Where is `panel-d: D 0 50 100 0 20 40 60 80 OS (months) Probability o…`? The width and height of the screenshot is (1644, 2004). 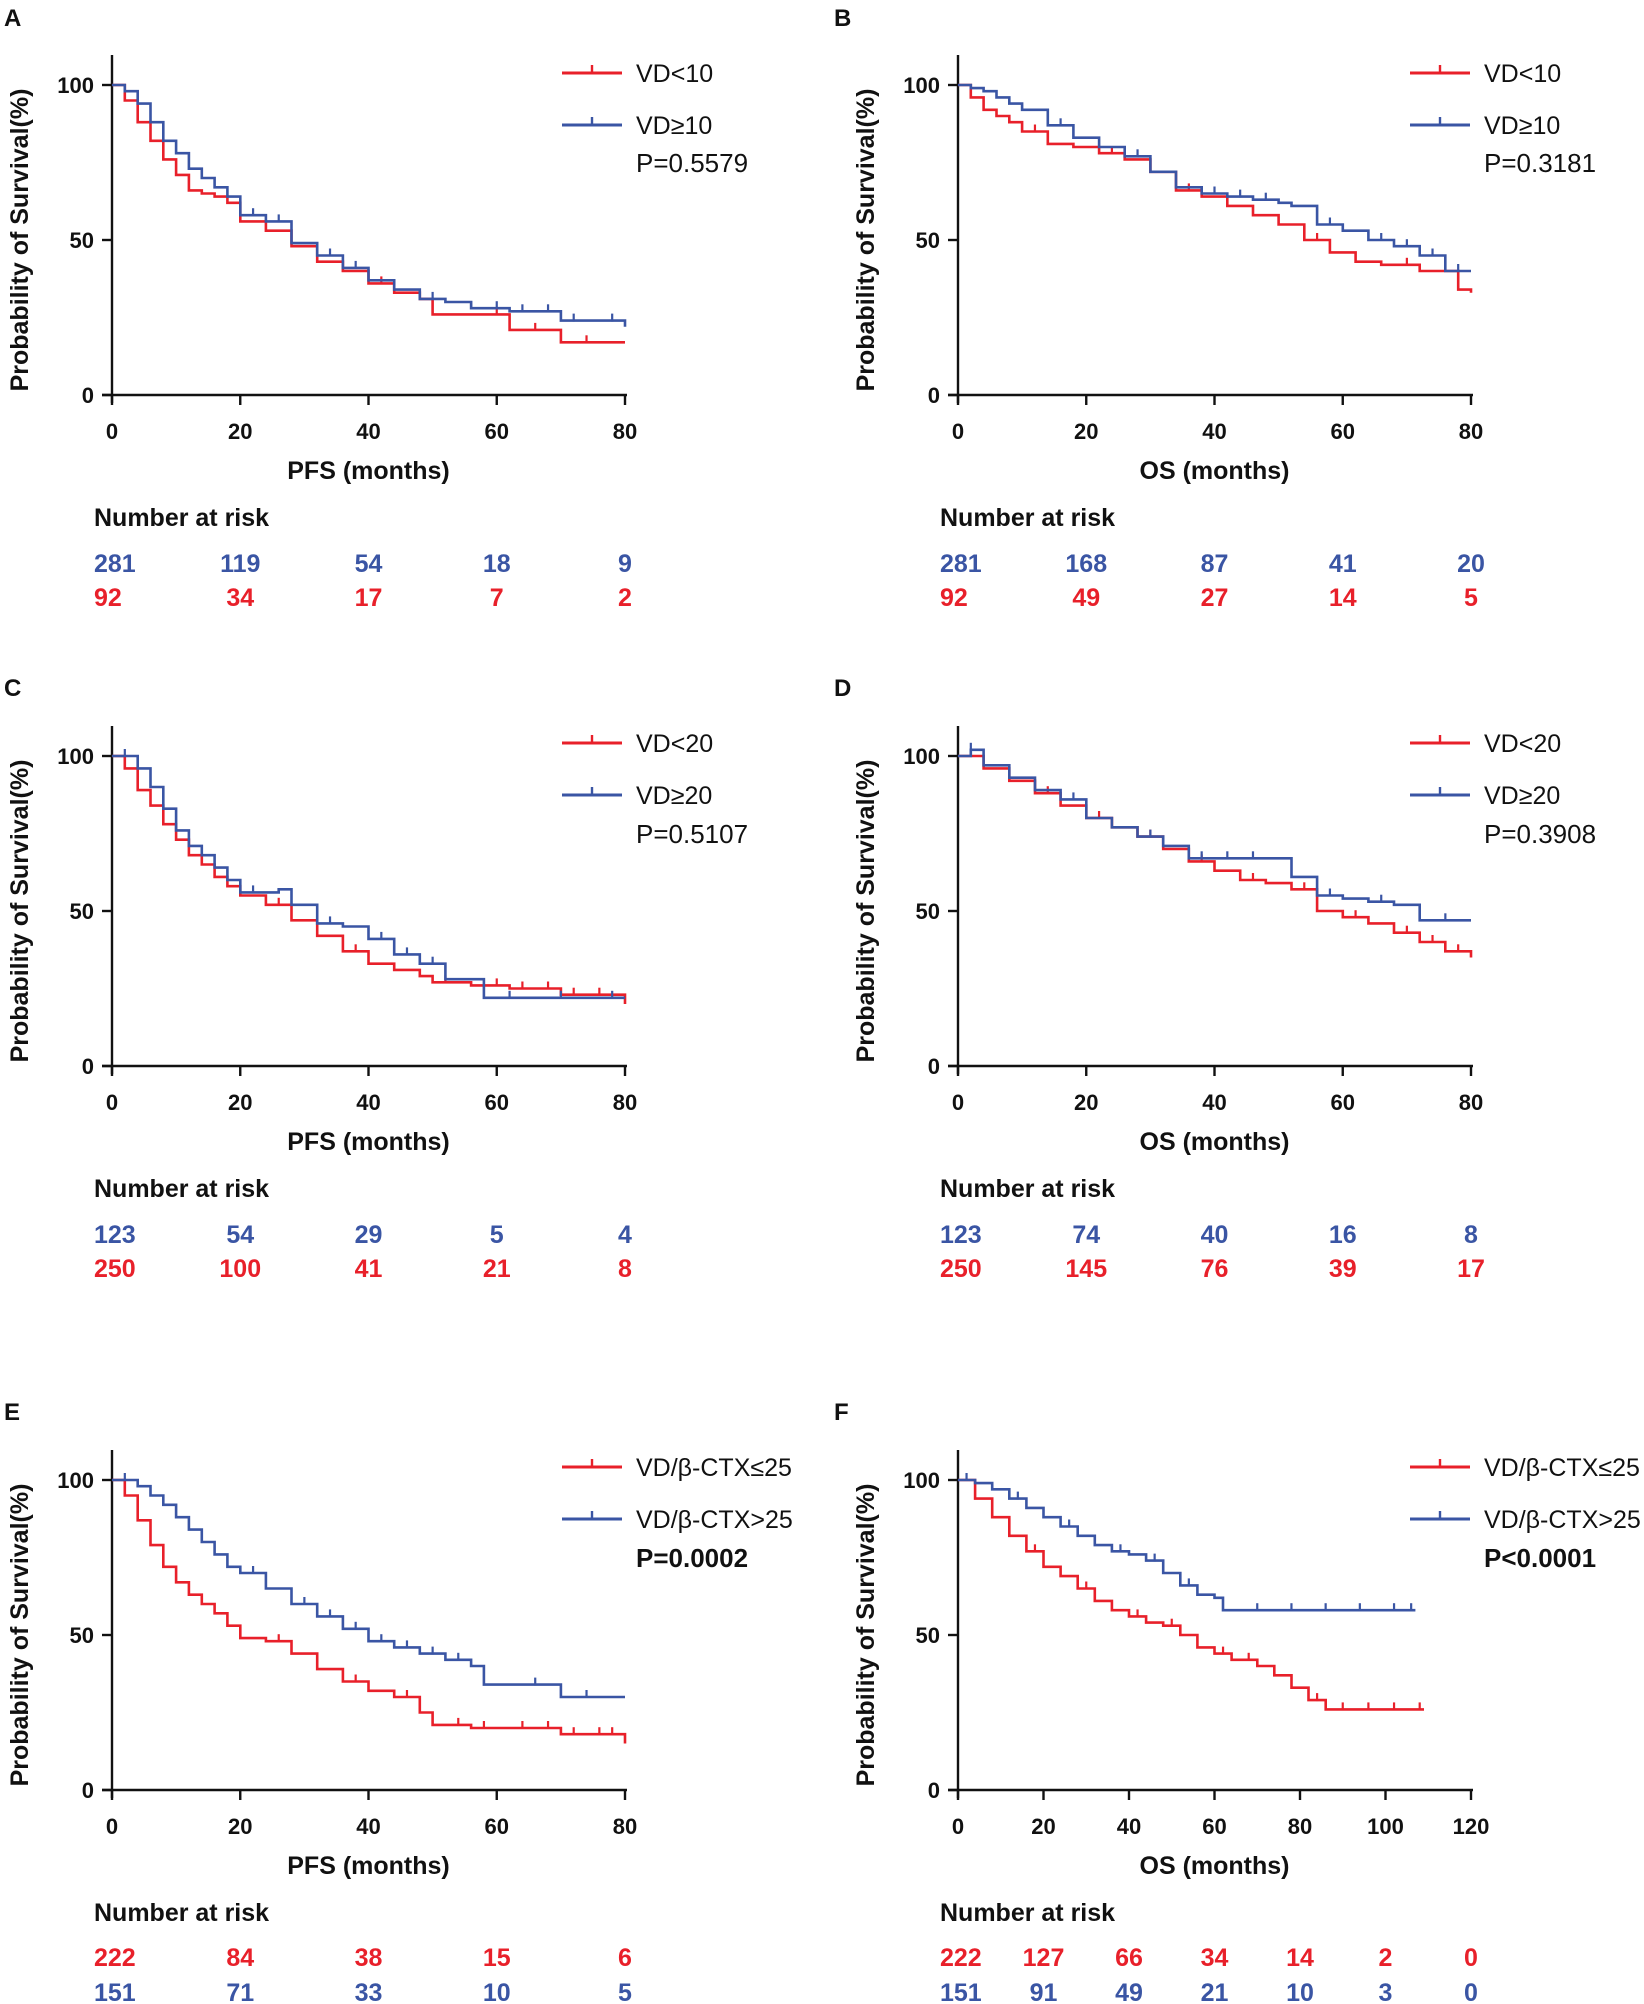 panel-d: D 0 50 100 0 20 40 60 80 OS (months) Probability o… is located at coordinates (1215, 979).